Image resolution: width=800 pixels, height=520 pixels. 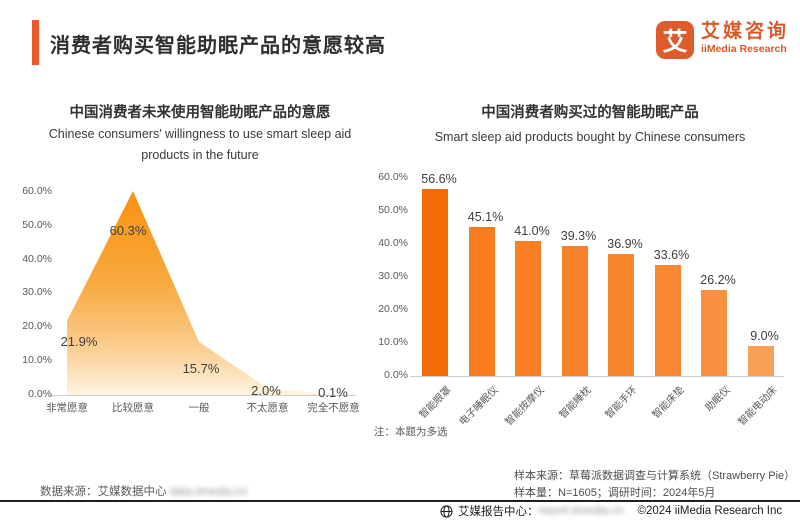 I want to click on x-axis-category-label: 智能手环, so click(x=621, y=402).